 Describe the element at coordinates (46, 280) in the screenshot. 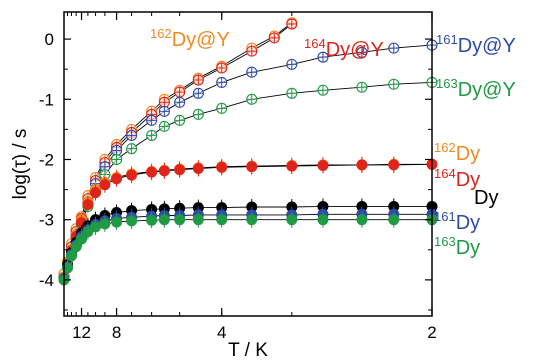

I see `y-tick-label: -4` at that location.